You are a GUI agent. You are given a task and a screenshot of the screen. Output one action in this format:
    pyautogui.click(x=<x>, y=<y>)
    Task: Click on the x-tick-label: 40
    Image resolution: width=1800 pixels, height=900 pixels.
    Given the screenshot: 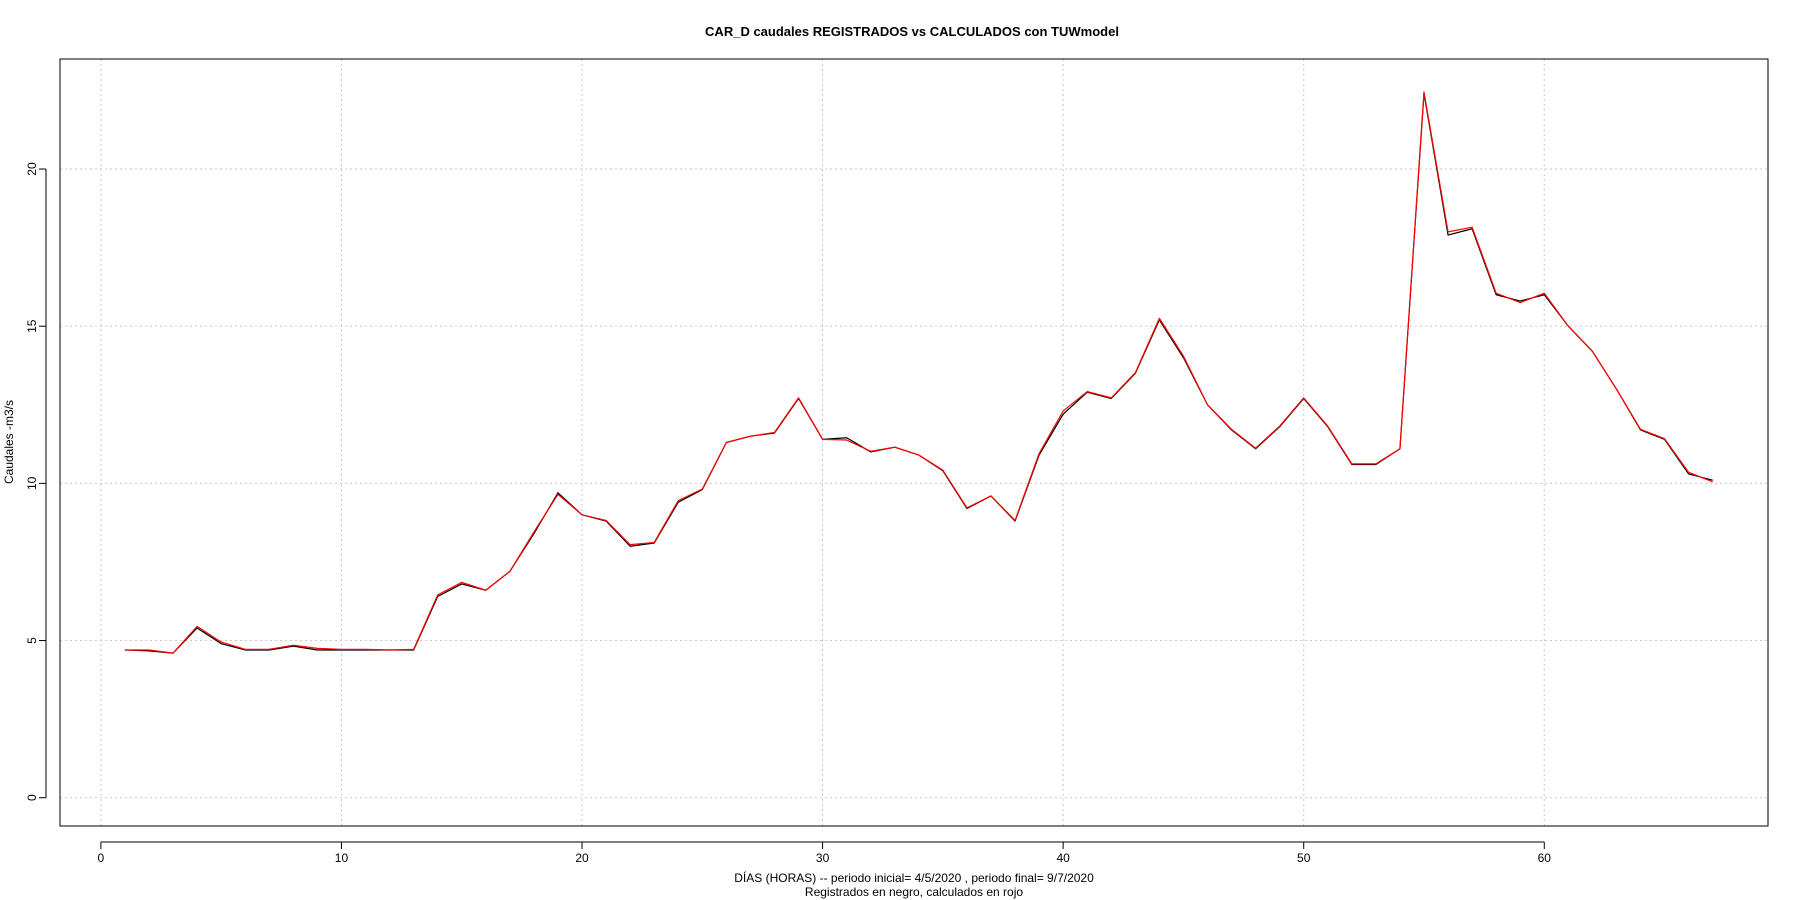 What is the action you would take?
    pyautogui.click(x=1063, y=858)
    